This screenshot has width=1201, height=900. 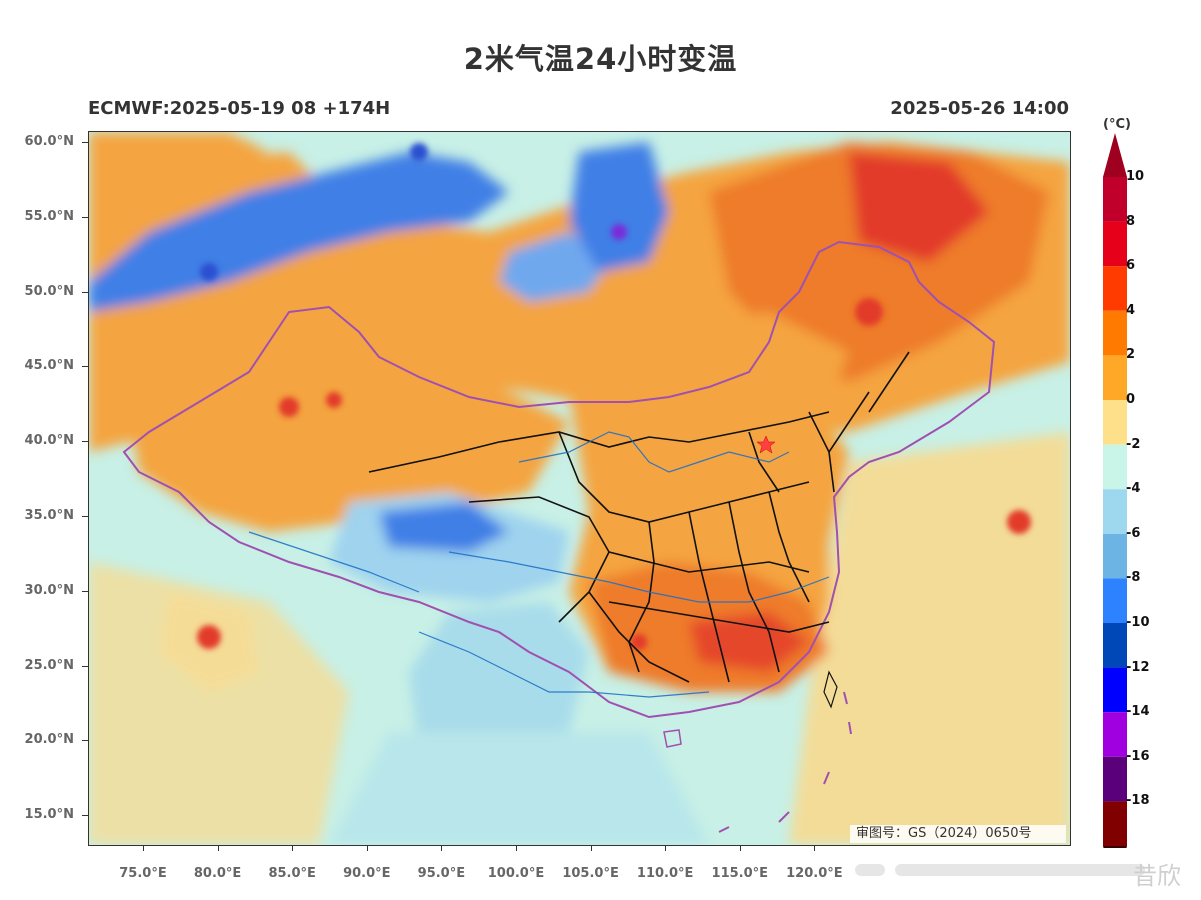 What do you see at coordinates (1131, 310) in the screenshot?
I see `colorbar-label: 4` at bounding box center [1131, 310].